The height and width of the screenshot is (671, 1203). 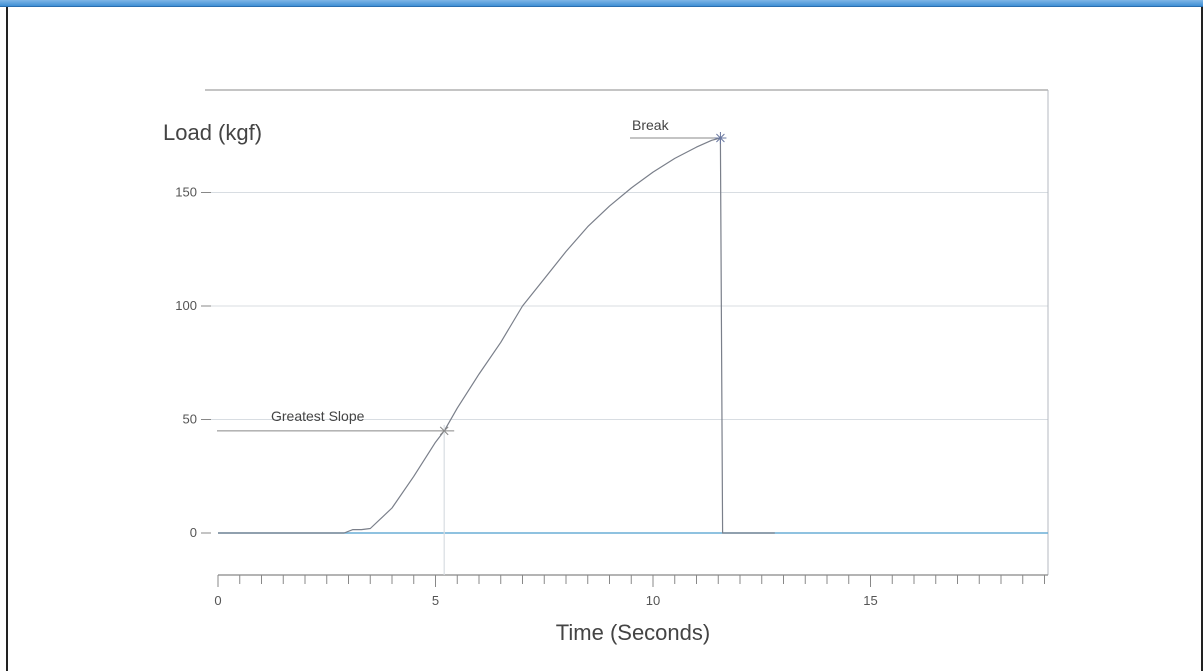 What do you see at coordinates (633, 632) in the screenshot?
I see `x-axis-label: Time (Seconds)` at bounding box center [633, 632].